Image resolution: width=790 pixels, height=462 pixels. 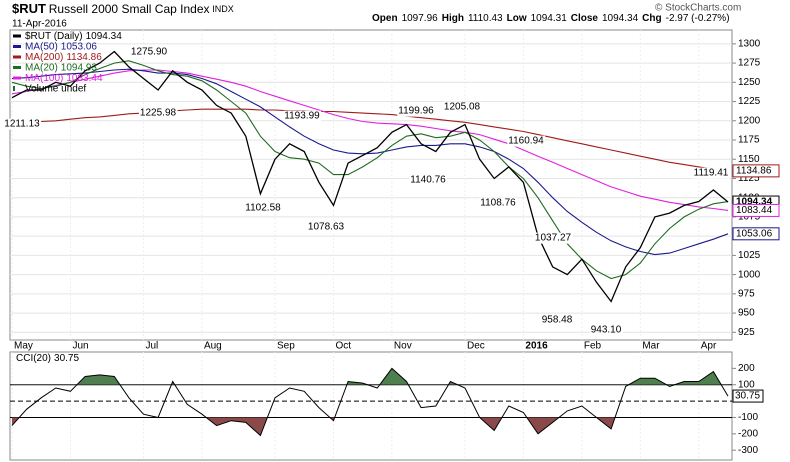 I want to click on quote-part: Open, so click(x=385, y=18).